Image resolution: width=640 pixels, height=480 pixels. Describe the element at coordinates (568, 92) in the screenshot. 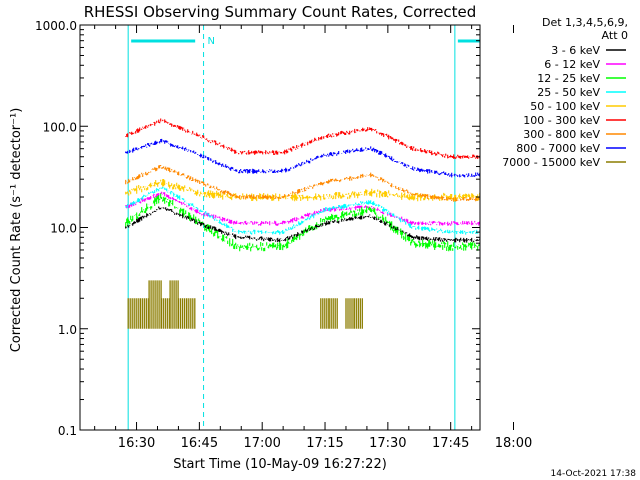

I see `legend-entry-label: 25 - 50 keV` at that location.